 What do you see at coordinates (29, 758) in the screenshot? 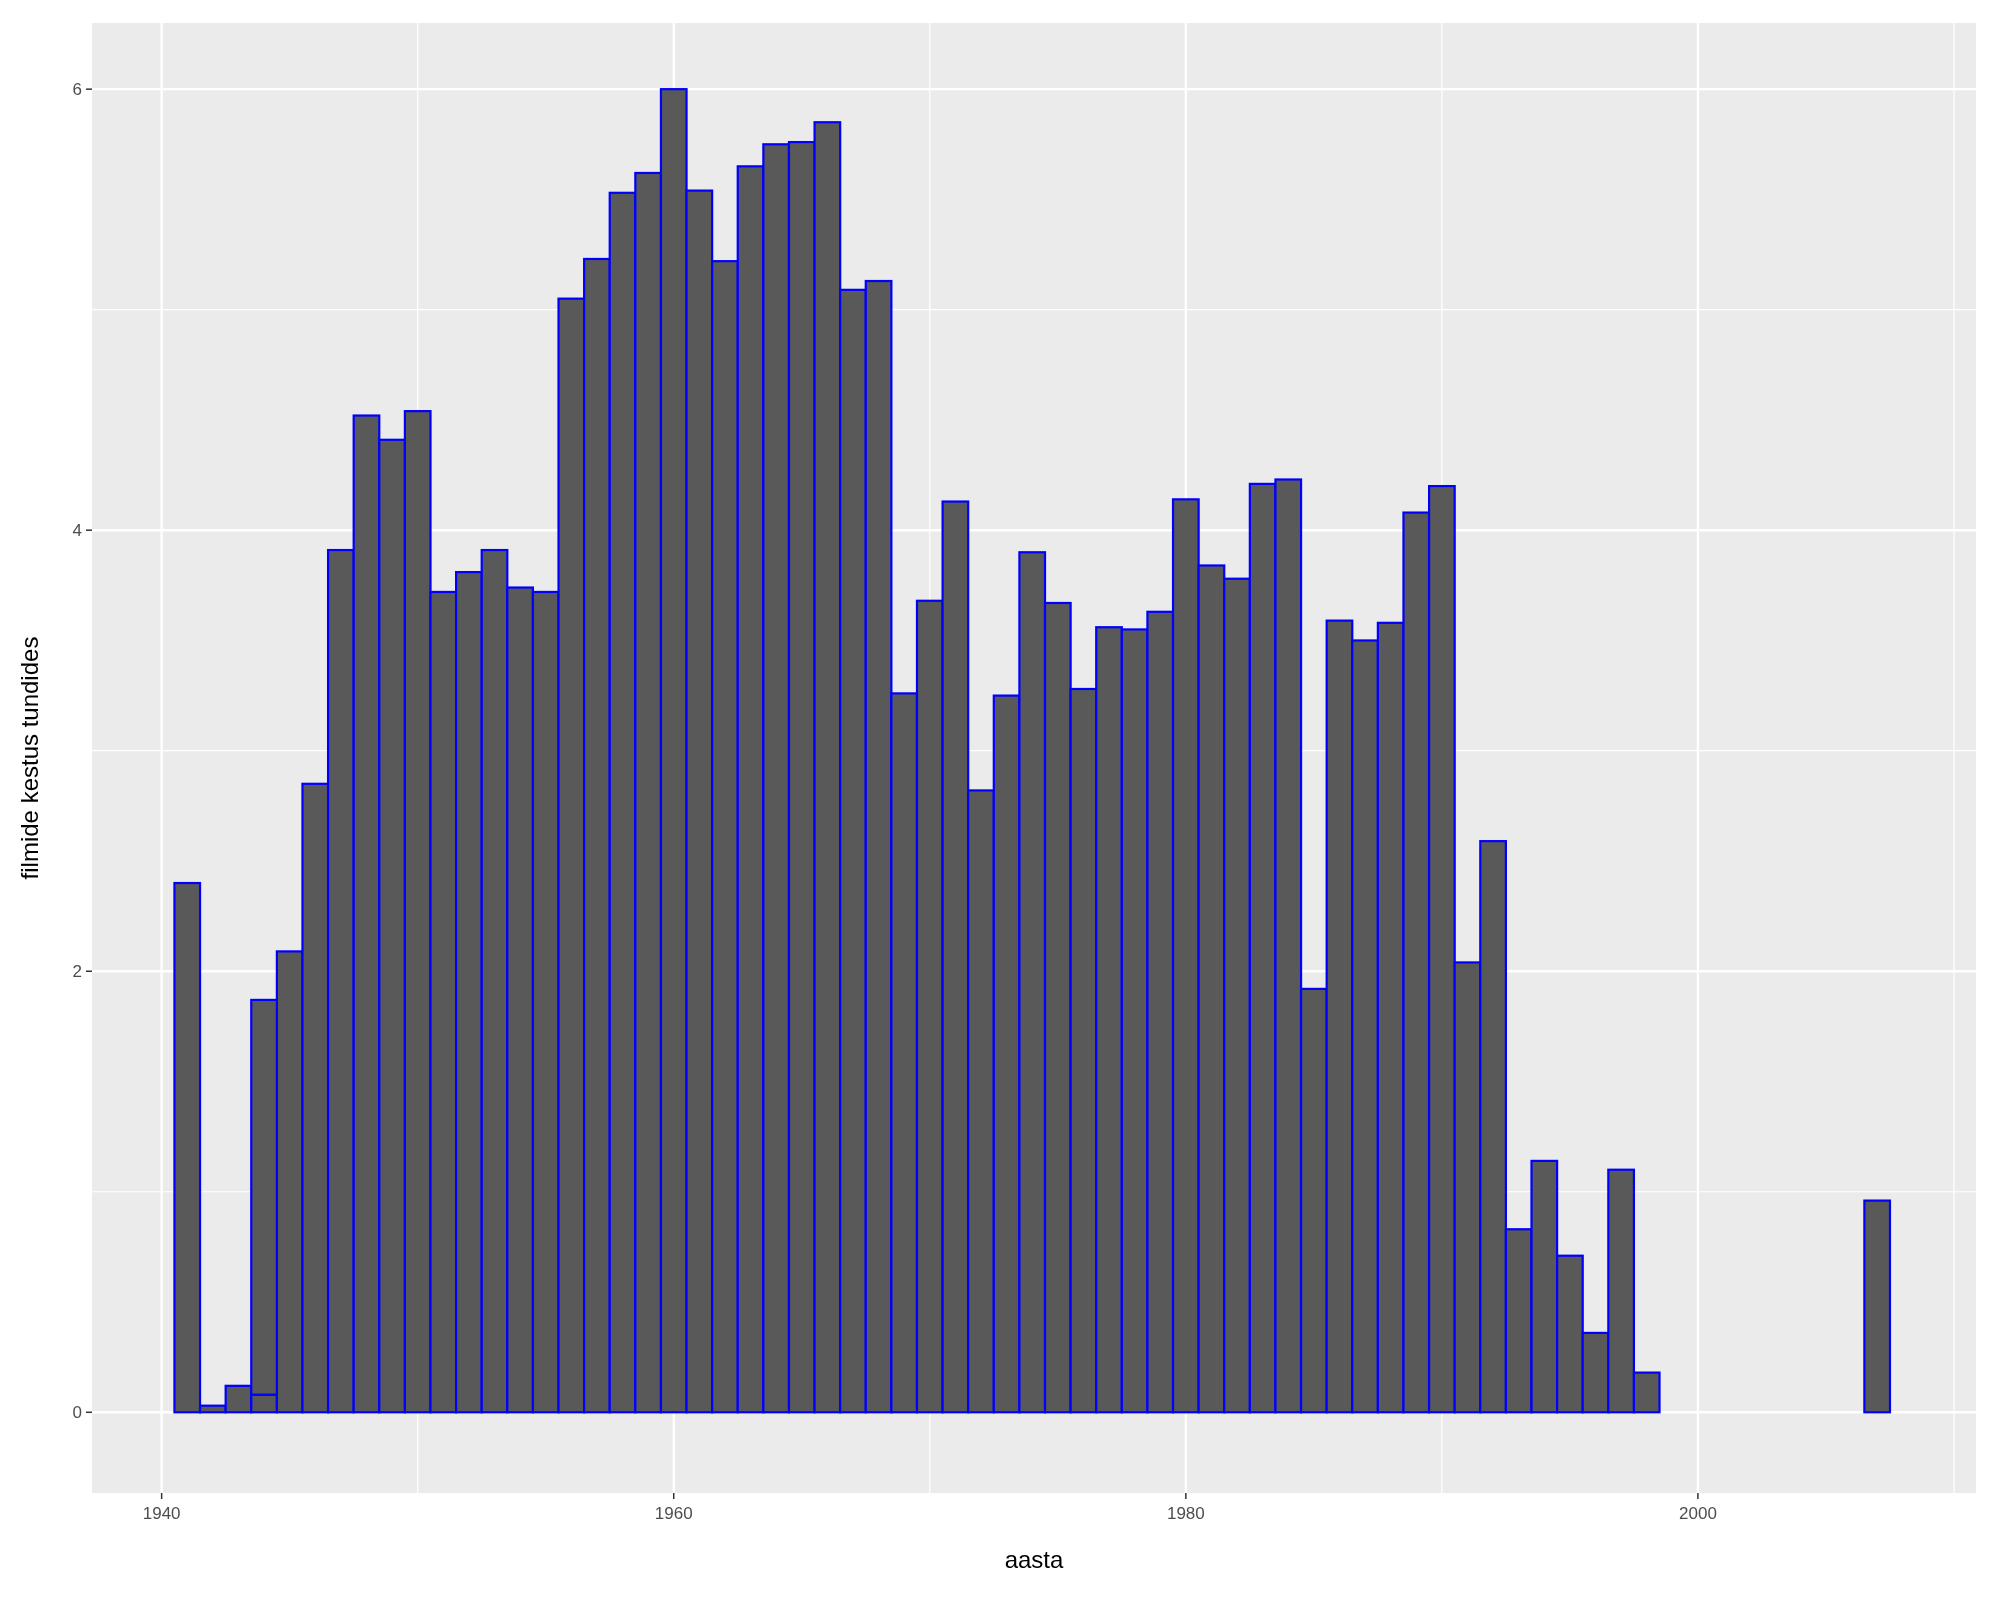
I see `y-axis-title: filmide kestus tundides` at bounding box center [29, 758].